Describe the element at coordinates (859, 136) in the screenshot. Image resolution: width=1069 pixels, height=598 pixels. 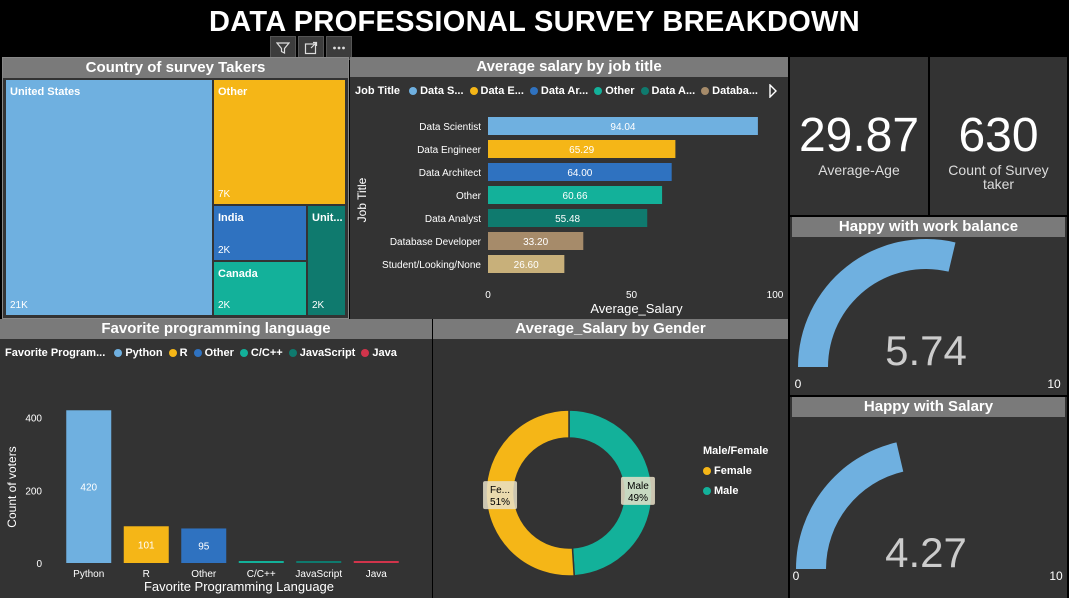
I see `average-age-card: 29.87 Average-Age` at that location.